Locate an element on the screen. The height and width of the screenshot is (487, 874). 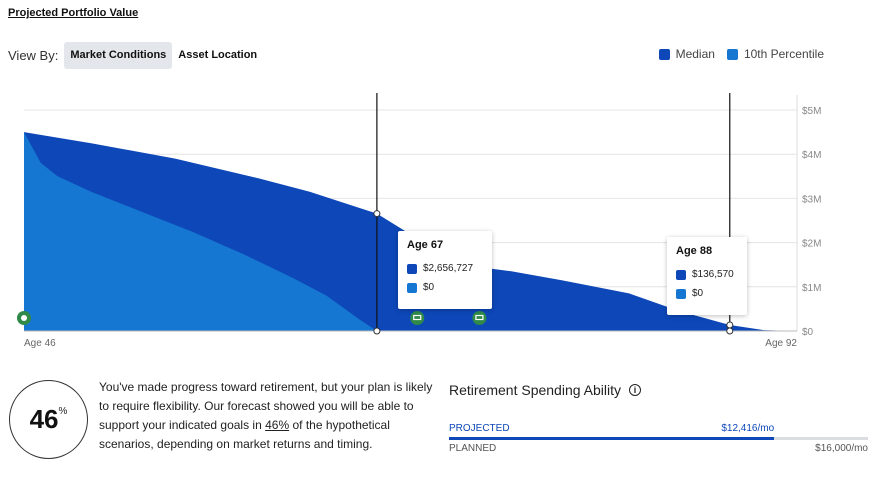
tooltip-title: Age 67 is located at coordinates (425, 245).